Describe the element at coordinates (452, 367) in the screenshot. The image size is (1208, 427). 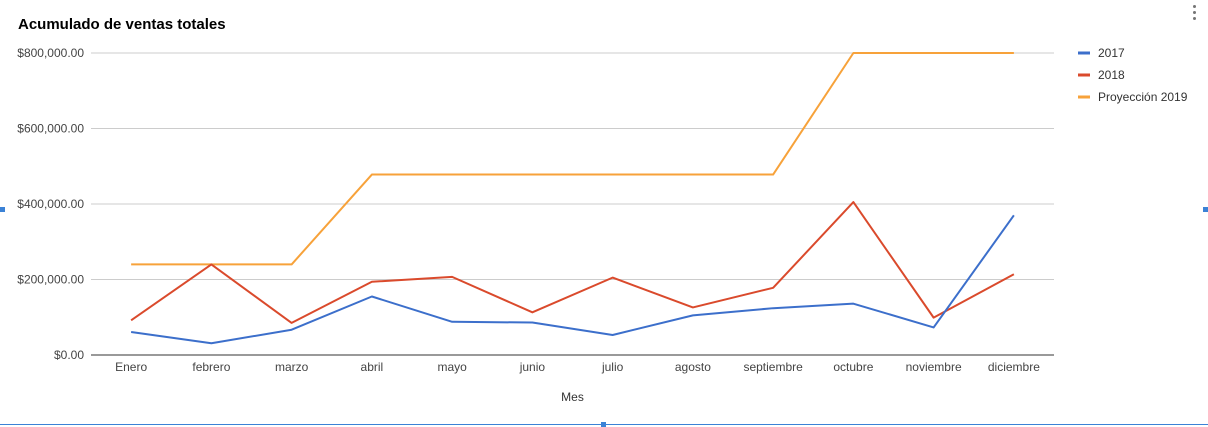
I see `x-tick-label: mayo` at that location.